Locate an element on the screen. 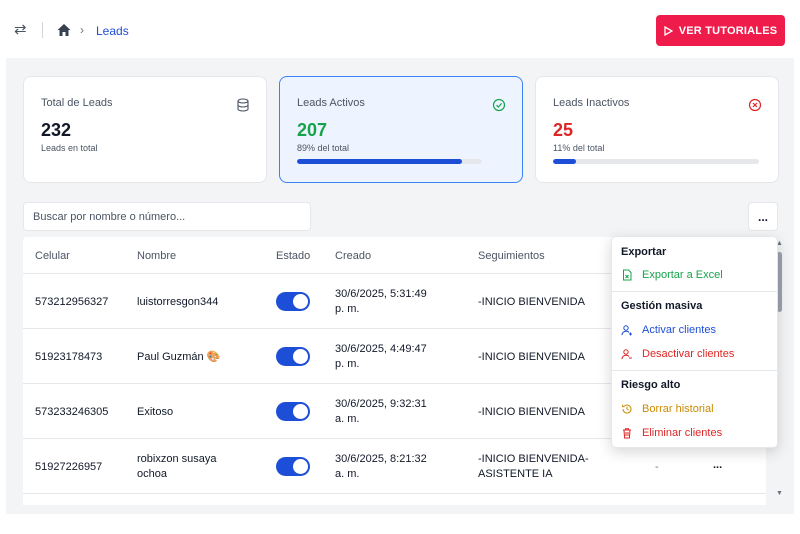  cell-extra: - is located at coordinates (657, 467).